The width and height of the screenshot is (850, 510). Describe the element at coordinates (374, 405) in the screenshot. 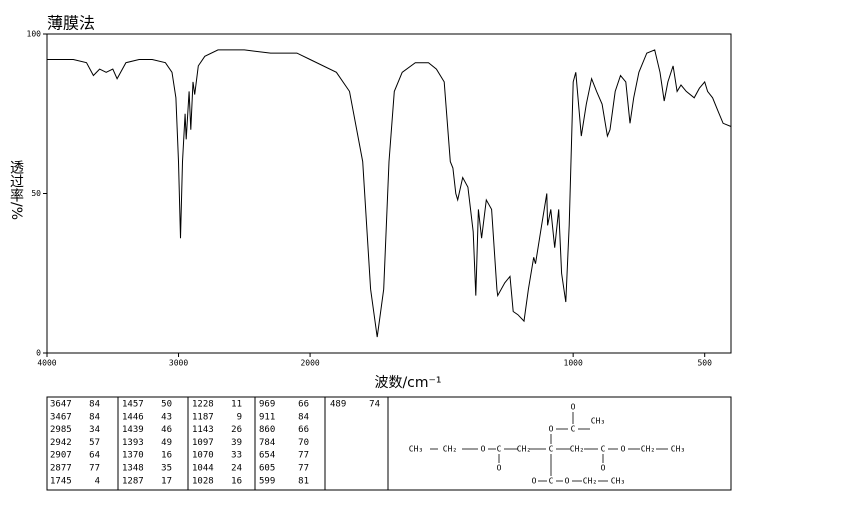

I see `peak-transmittance: 74` at that location.